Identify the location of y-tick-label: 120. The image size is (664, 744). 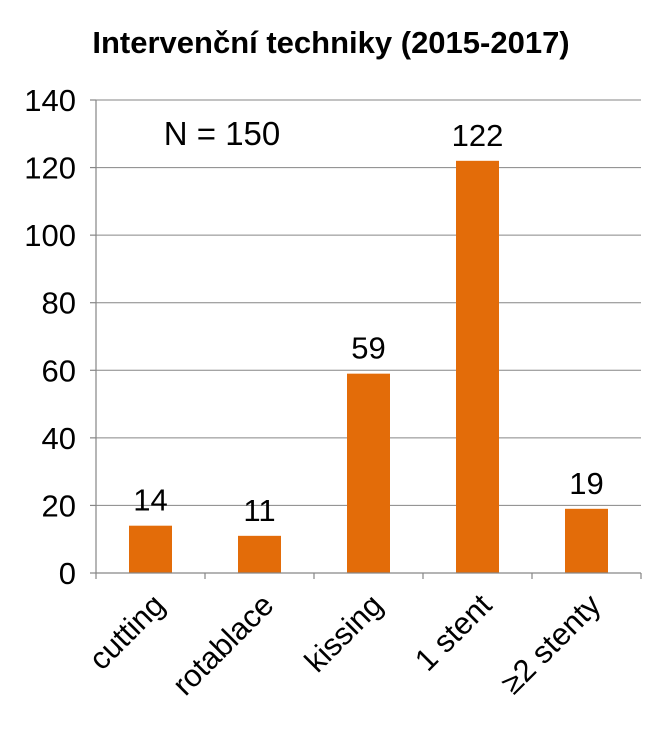
(50, 168).